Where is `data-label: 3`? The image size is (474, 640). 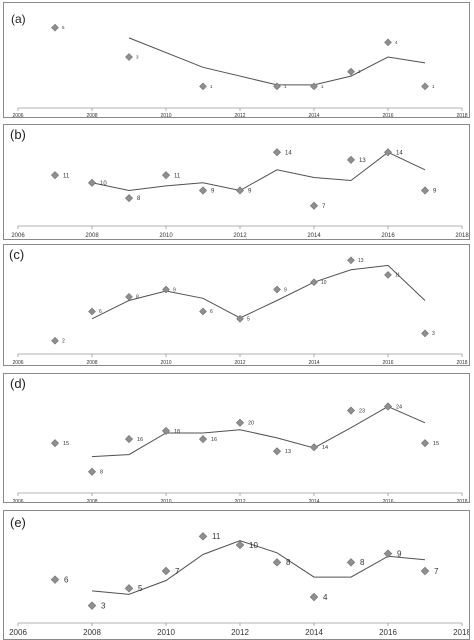
data-label: 3 is located at coordinates (137, 57).